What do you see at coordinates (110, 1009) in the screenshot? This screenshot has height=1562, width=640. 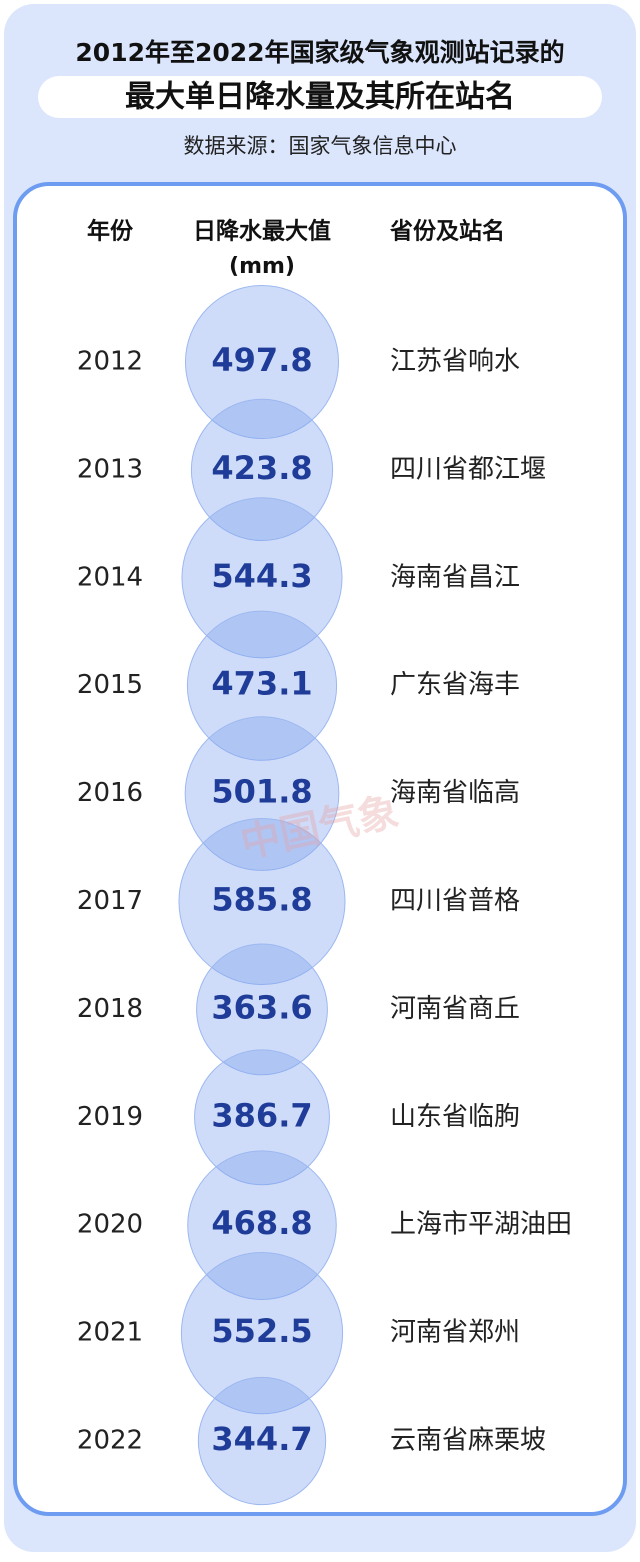 I see `year-label: 2018` at bounding box center [110, 1009].